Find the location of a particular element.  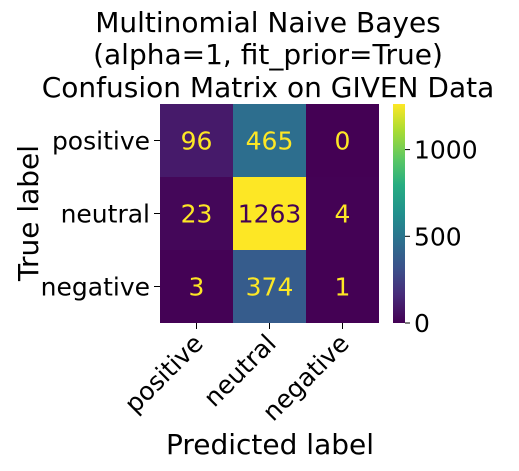

colorbar-tick-label-0: 0 is located at coordinates (422, 323).